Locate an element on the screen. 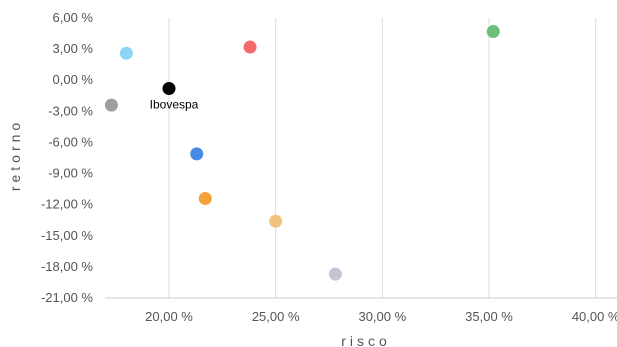 This screenshot has width=617, height=347. x-tick-label: 35,00 % is located at coordinates (489, 316).